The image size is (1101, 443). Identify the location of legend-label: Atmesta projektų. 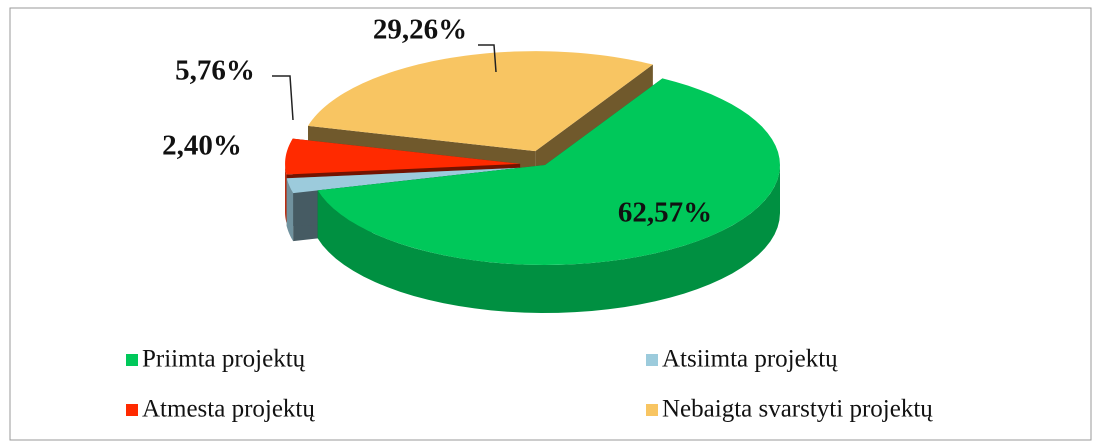
(228, 409).